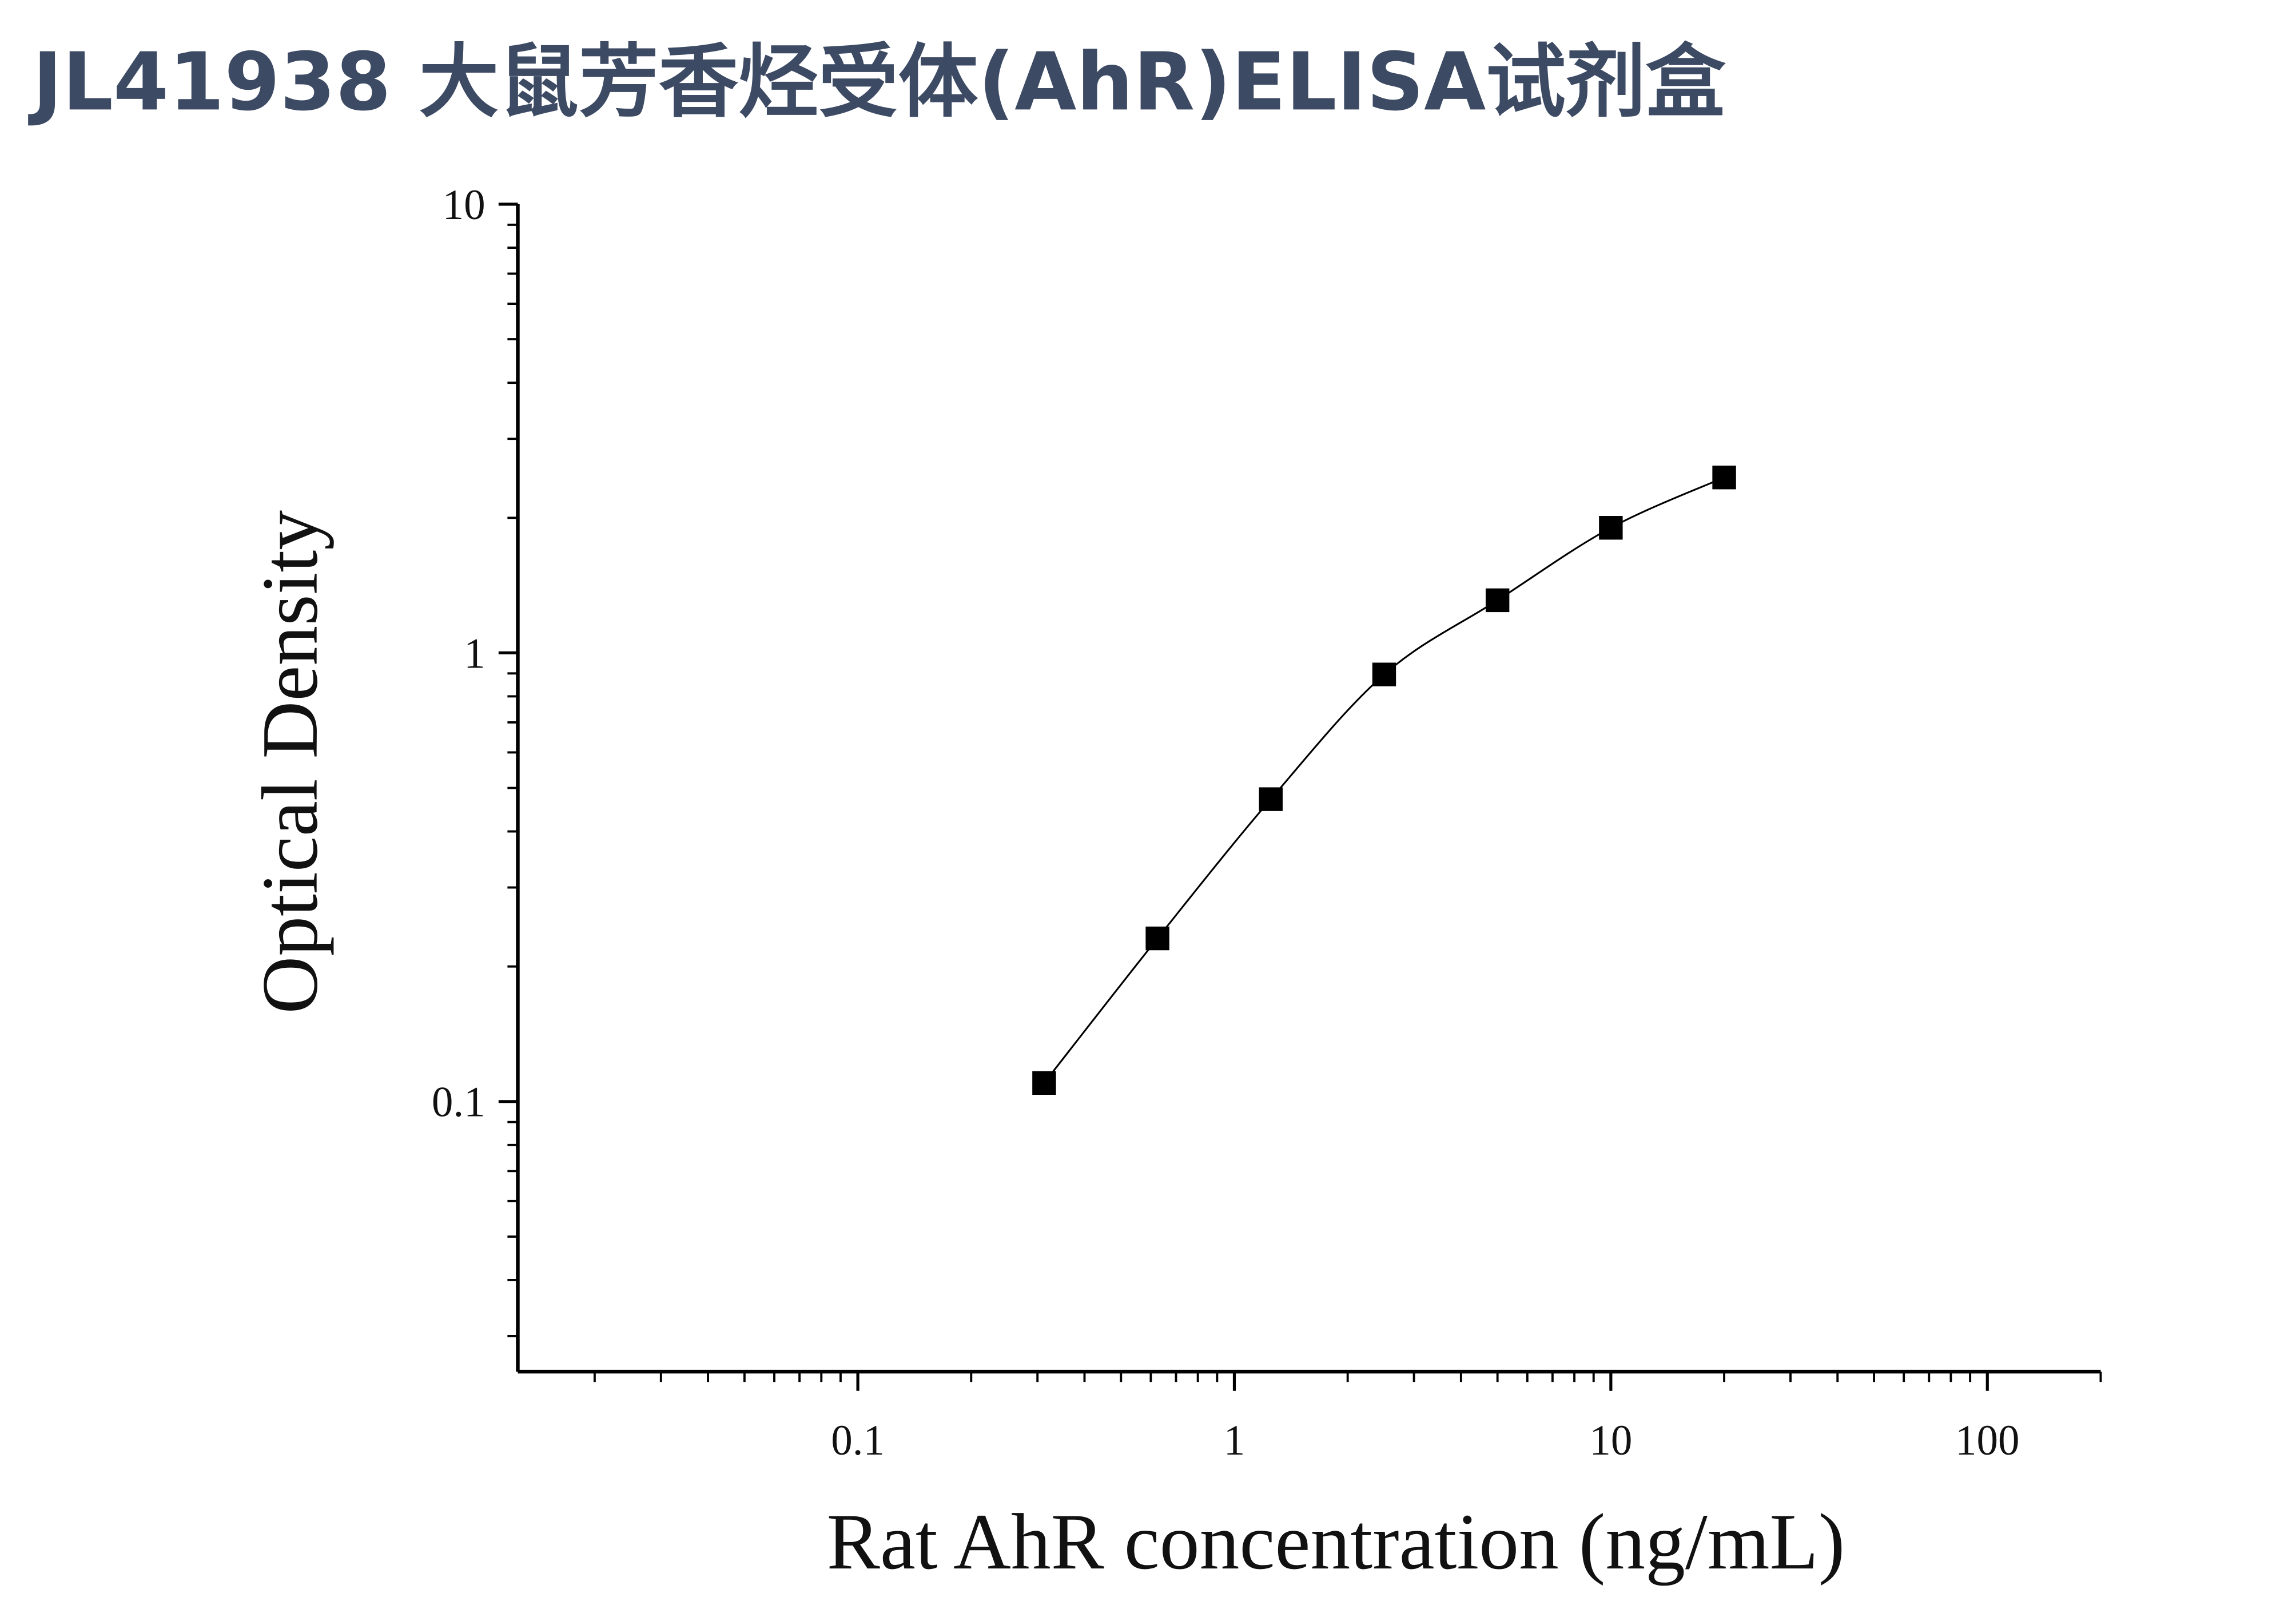  I want to click on x-tick-label: 1, so click(1235, 1440).